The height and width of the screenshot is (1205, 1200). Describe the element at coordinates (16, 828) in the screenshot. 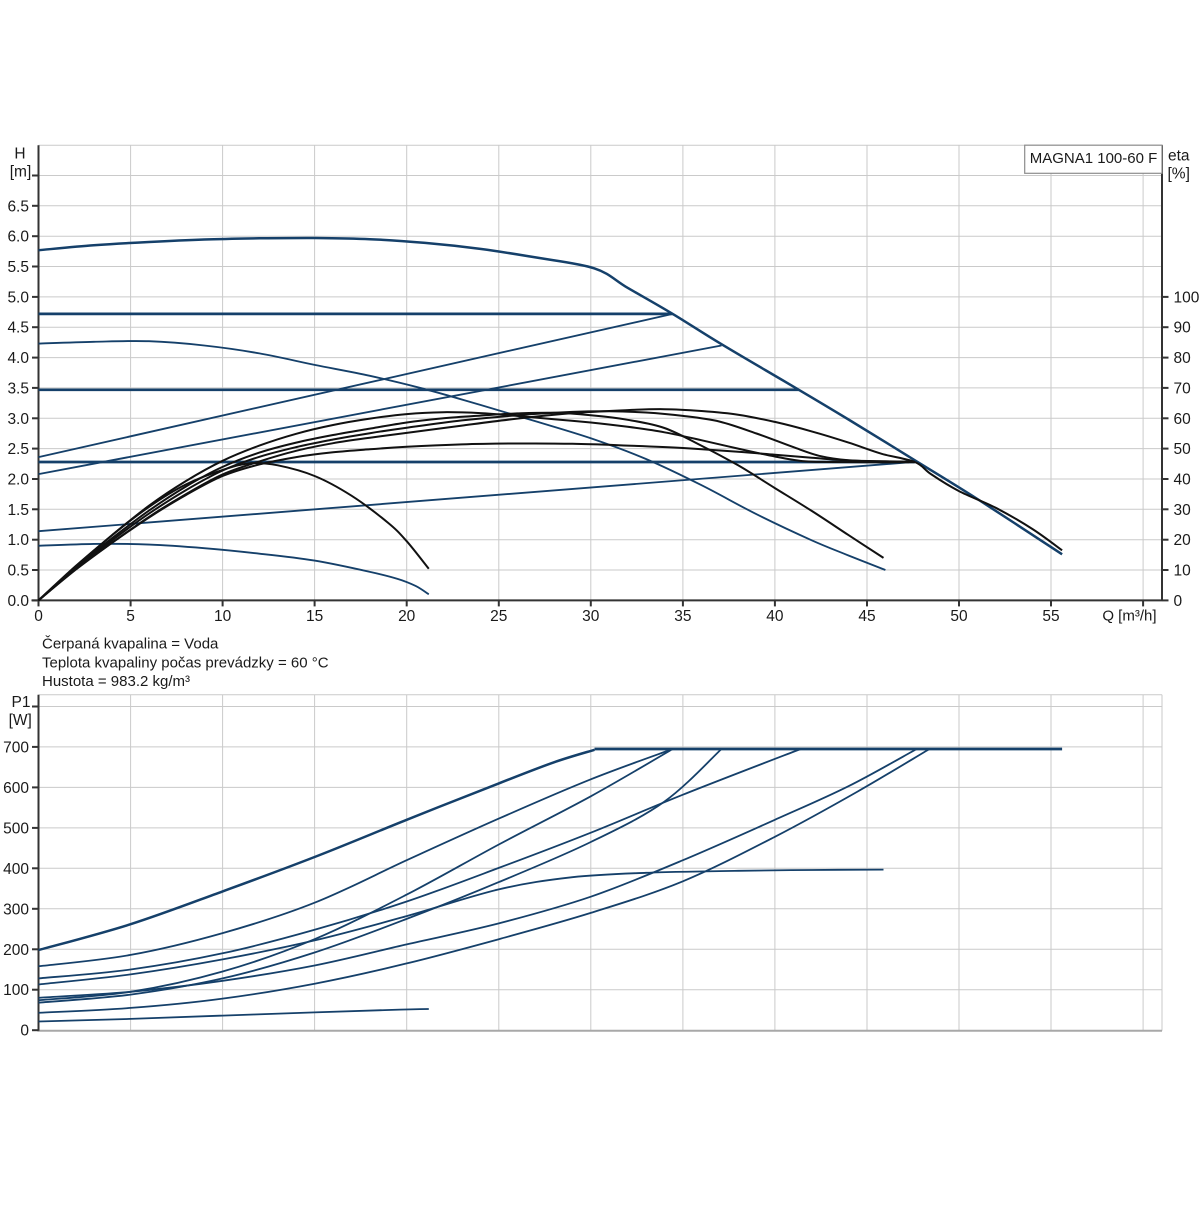

I see `svg-text: 500` at that location.